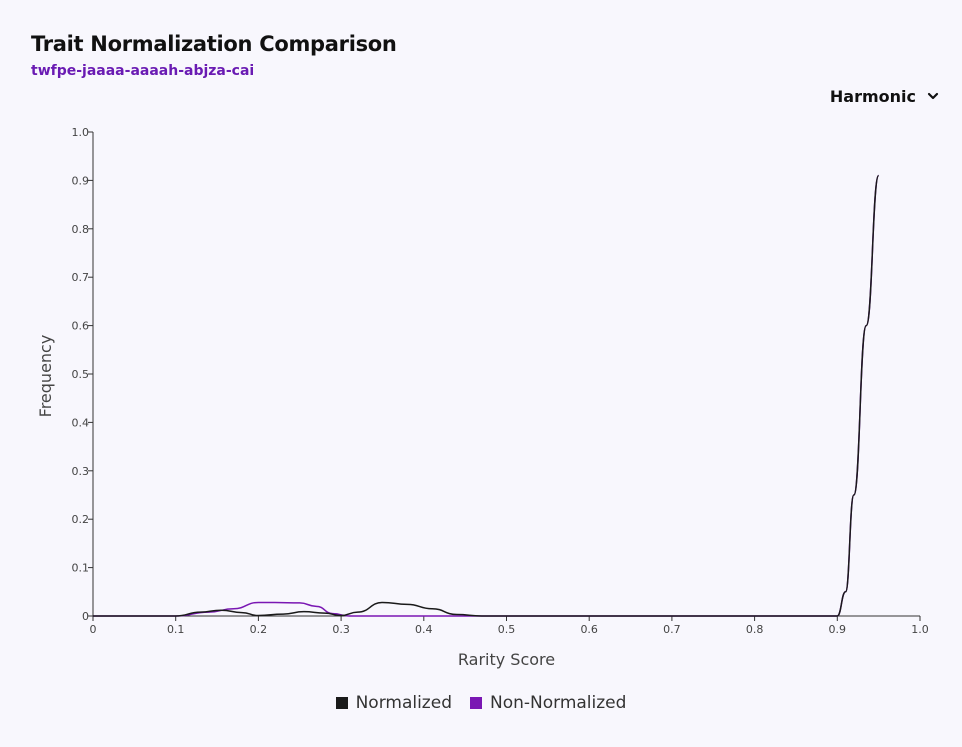 The height and width of the screenshot is (747, 962). I want to click on y-tick-label: 0.8, so click(81, 229).